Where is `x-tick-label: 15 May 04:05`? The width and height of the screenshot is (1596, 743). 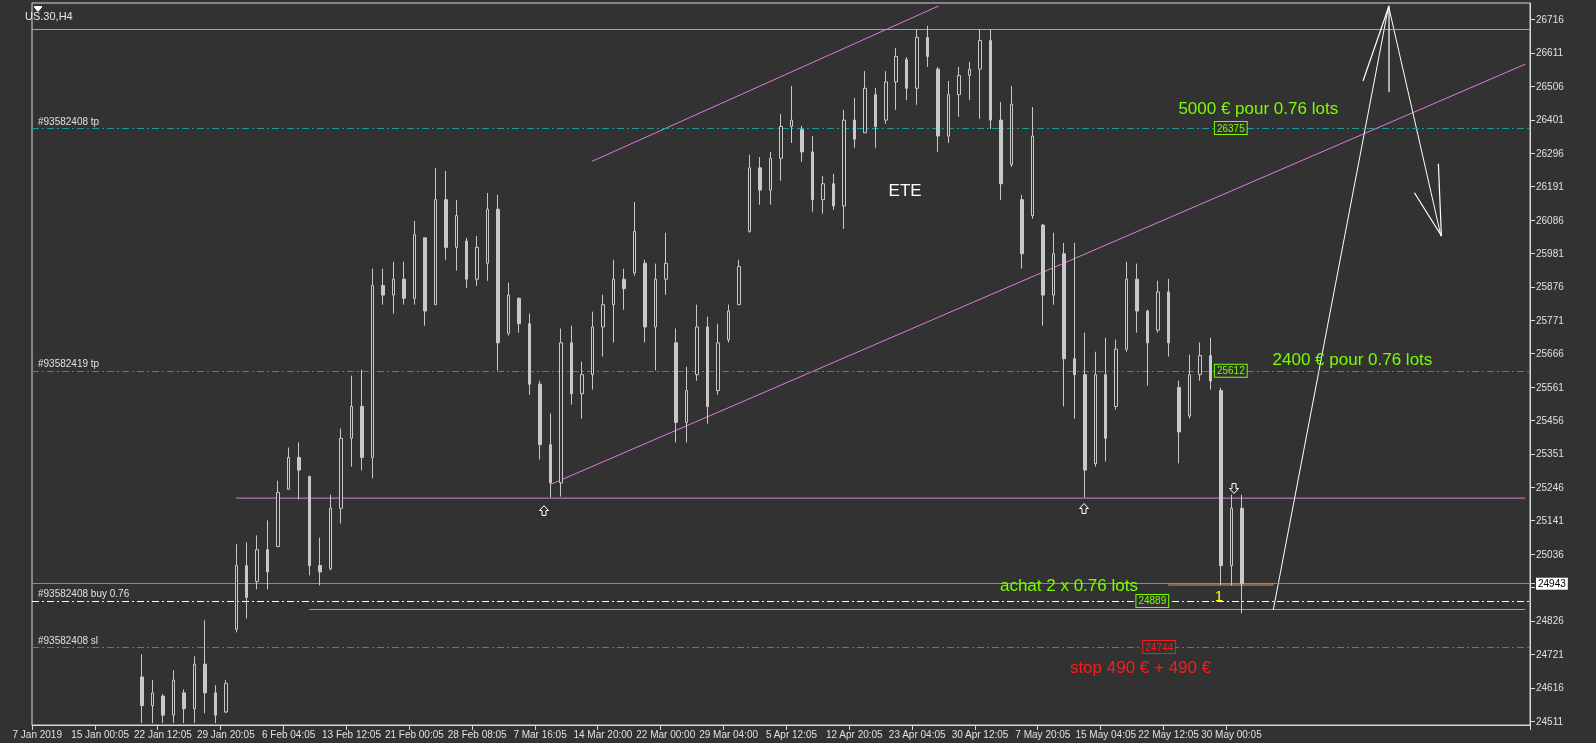
x-tick-label: 15 May 04:05 is located at coordinates (1106, 734).